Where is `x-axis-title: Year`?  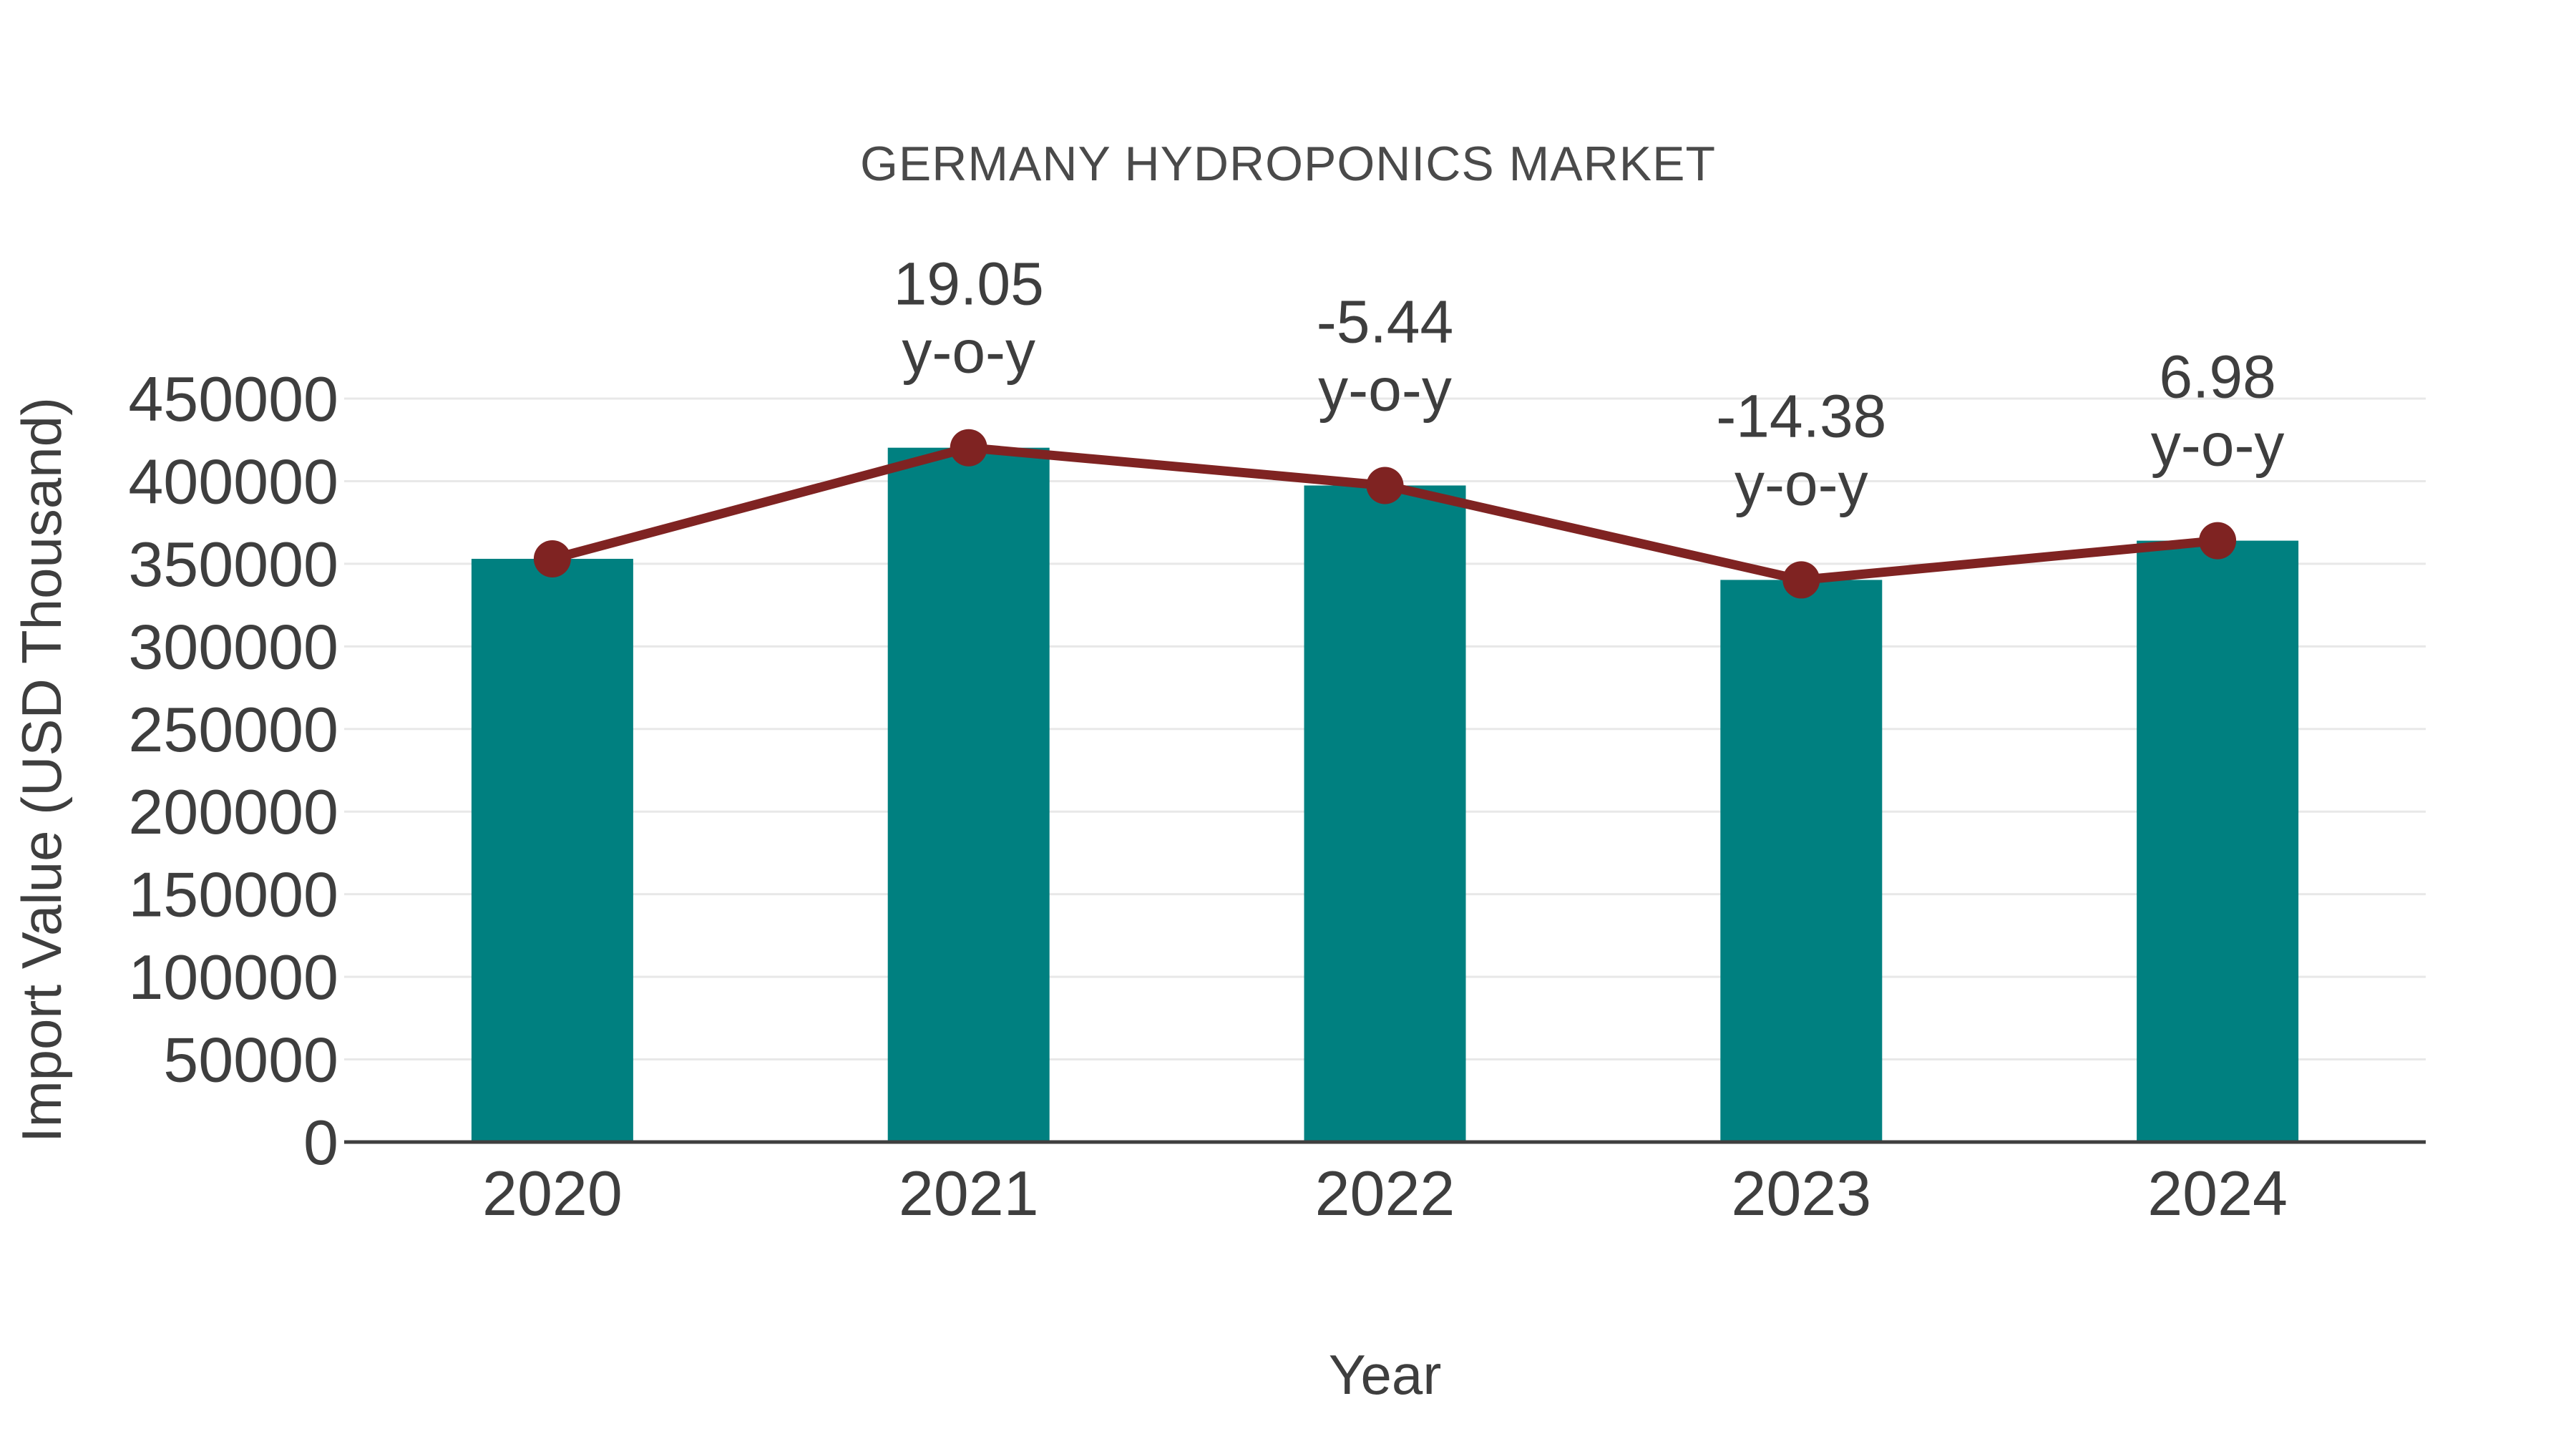 x-axis-title: Year is located at coordinates (1385, 1374).